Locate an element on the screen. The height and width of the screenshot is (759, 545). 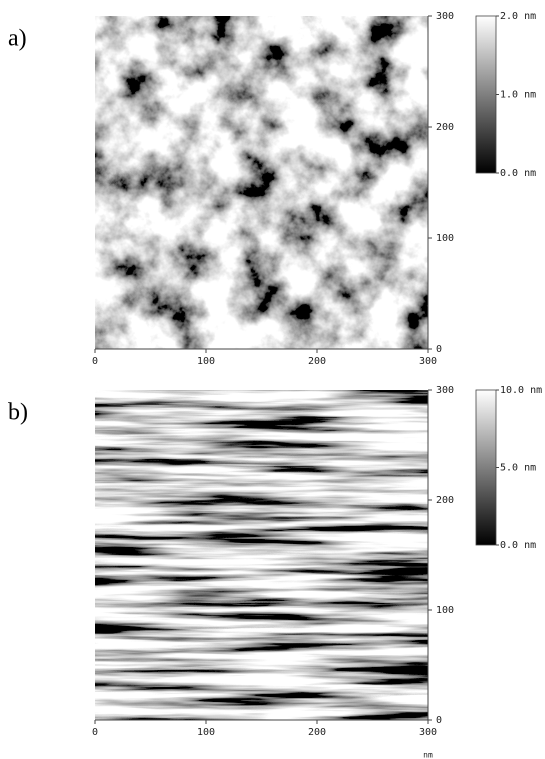
colorbar-tick-label: 5.0 nm is located at coordinates (518, 468).